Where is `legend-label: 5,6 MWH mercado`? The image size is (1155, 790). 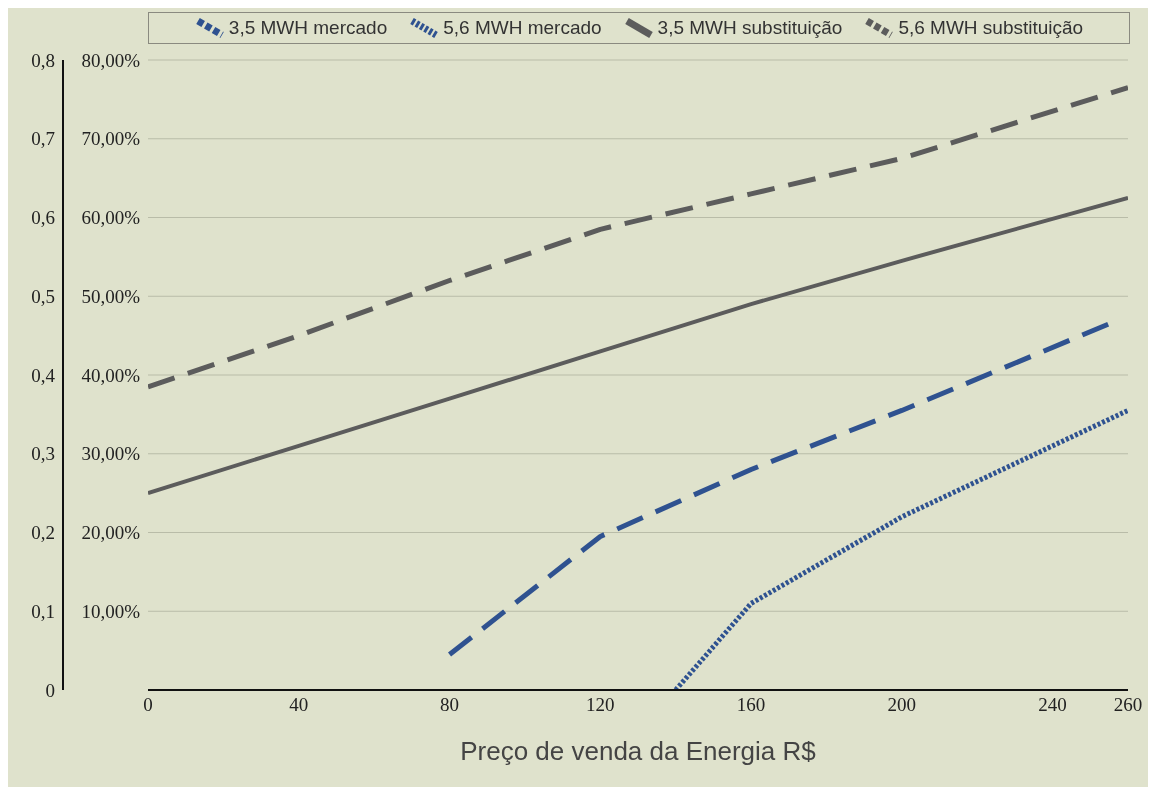
legend-label: 5,6 MWH mercado is located at coordinates (522, 28).